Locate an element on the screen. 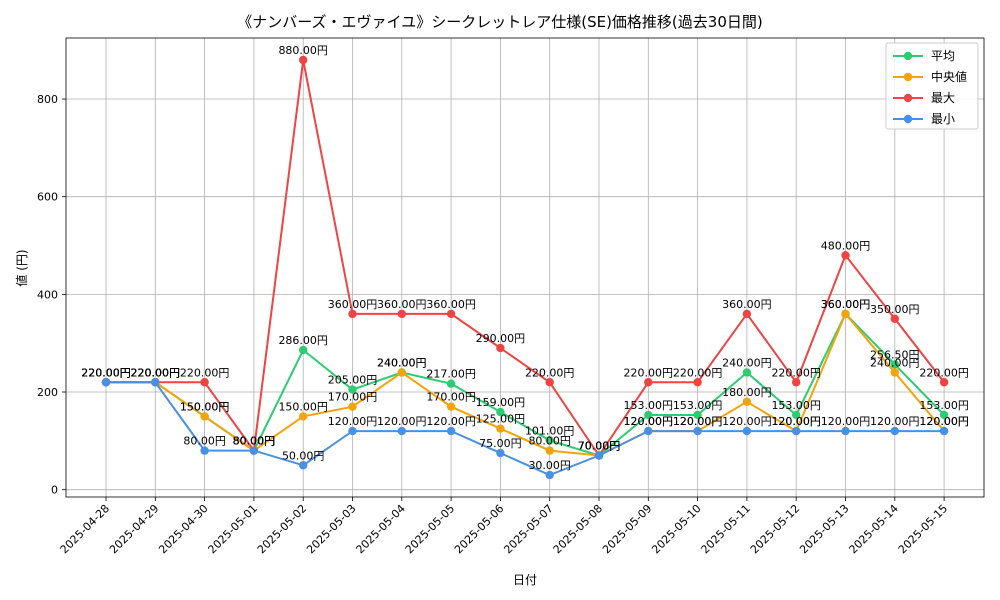 The width and height of the screenshot is (1000, 600). legend-label: 中央値 is located at coordinates (949, 76).